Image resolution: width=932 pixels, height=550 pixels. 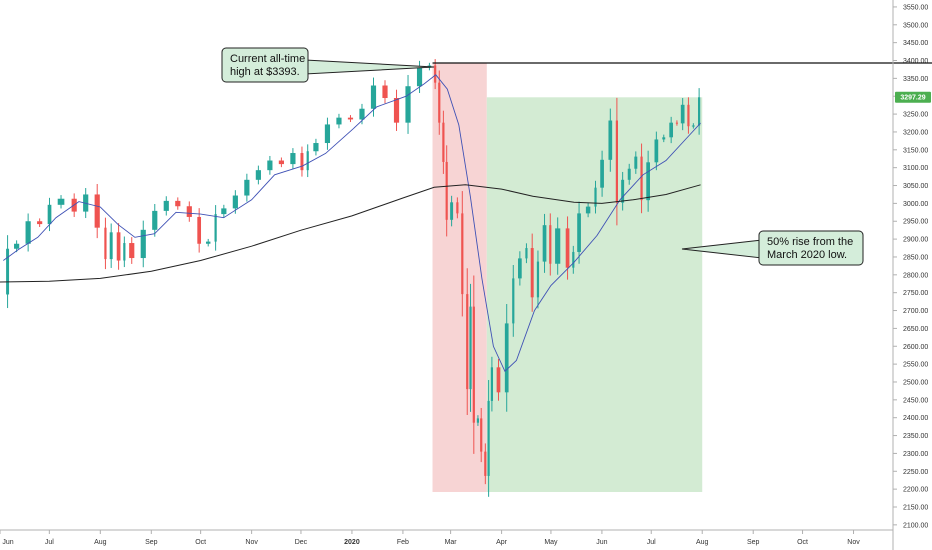 I want to click on rise-callout: 50% rise from the March 2020 low., so click(x=772, y=248).